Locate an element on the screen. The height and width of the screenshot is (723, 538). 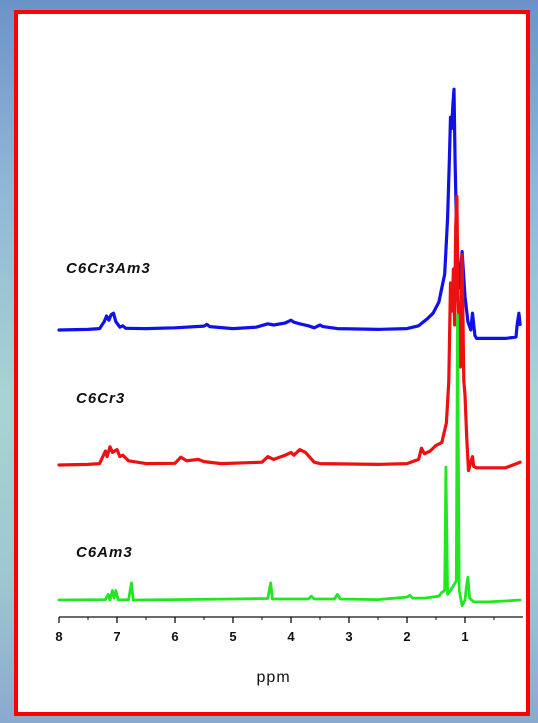
x-axis-title: ppm is located at coordinates (274, 677).